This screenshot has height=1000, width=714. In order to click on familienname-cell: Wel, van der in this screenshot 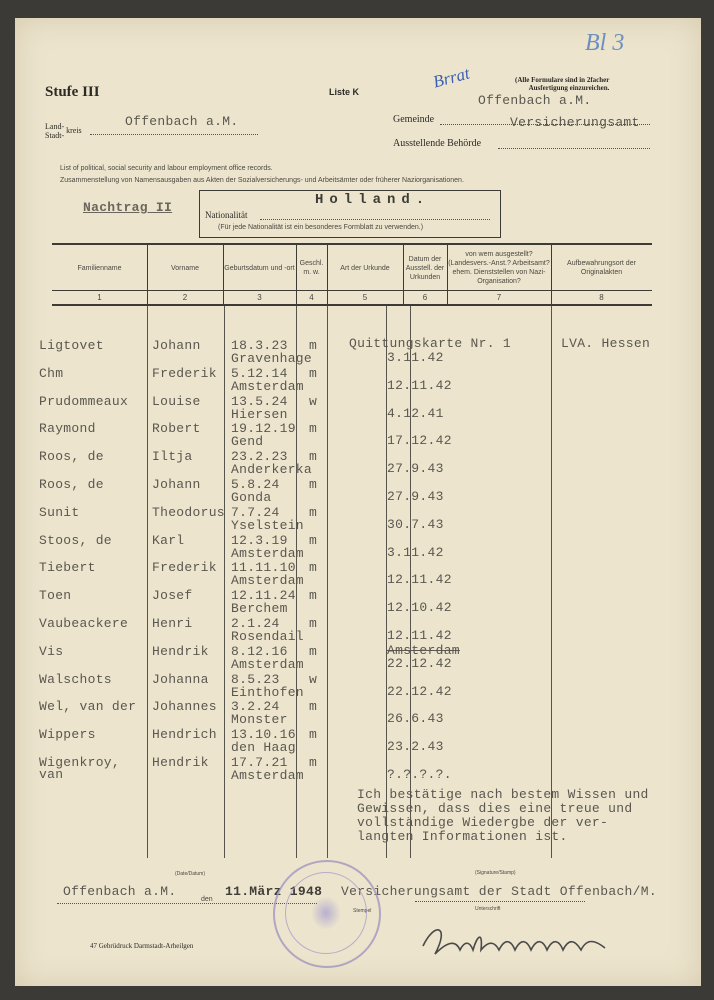, I will do `click(88, 707)`.